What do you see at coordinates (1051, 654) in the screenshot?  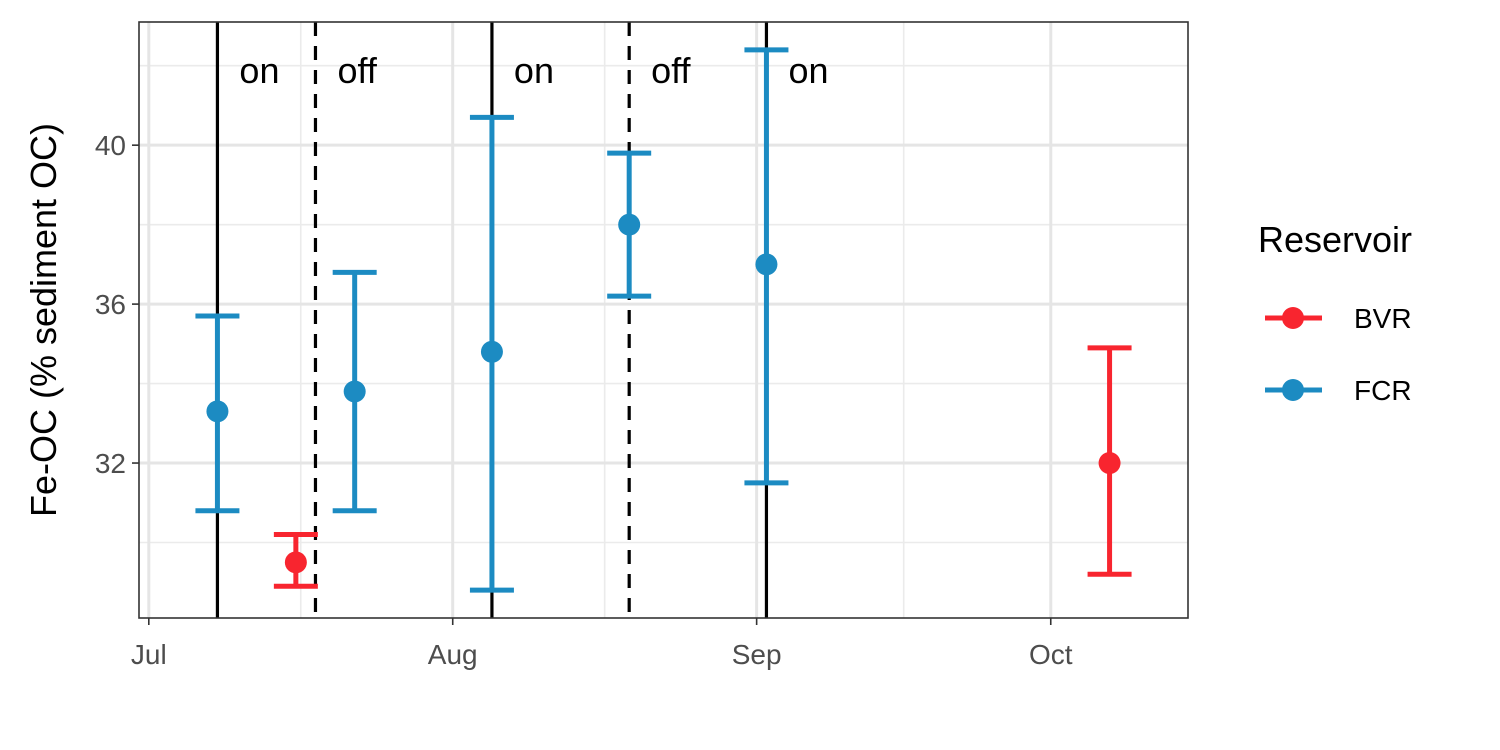 I see `x-tick-label: Oct` at bounding box center [1051, 654].